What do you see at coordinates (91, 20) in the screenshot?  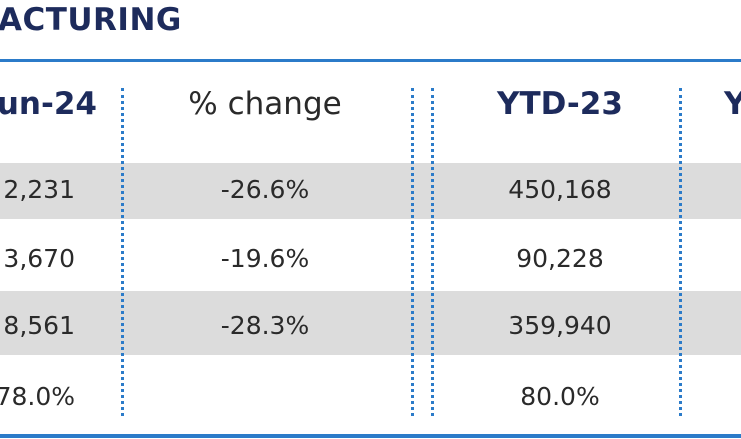 I see `title: ACTURING` at bounding box center [91, 20].